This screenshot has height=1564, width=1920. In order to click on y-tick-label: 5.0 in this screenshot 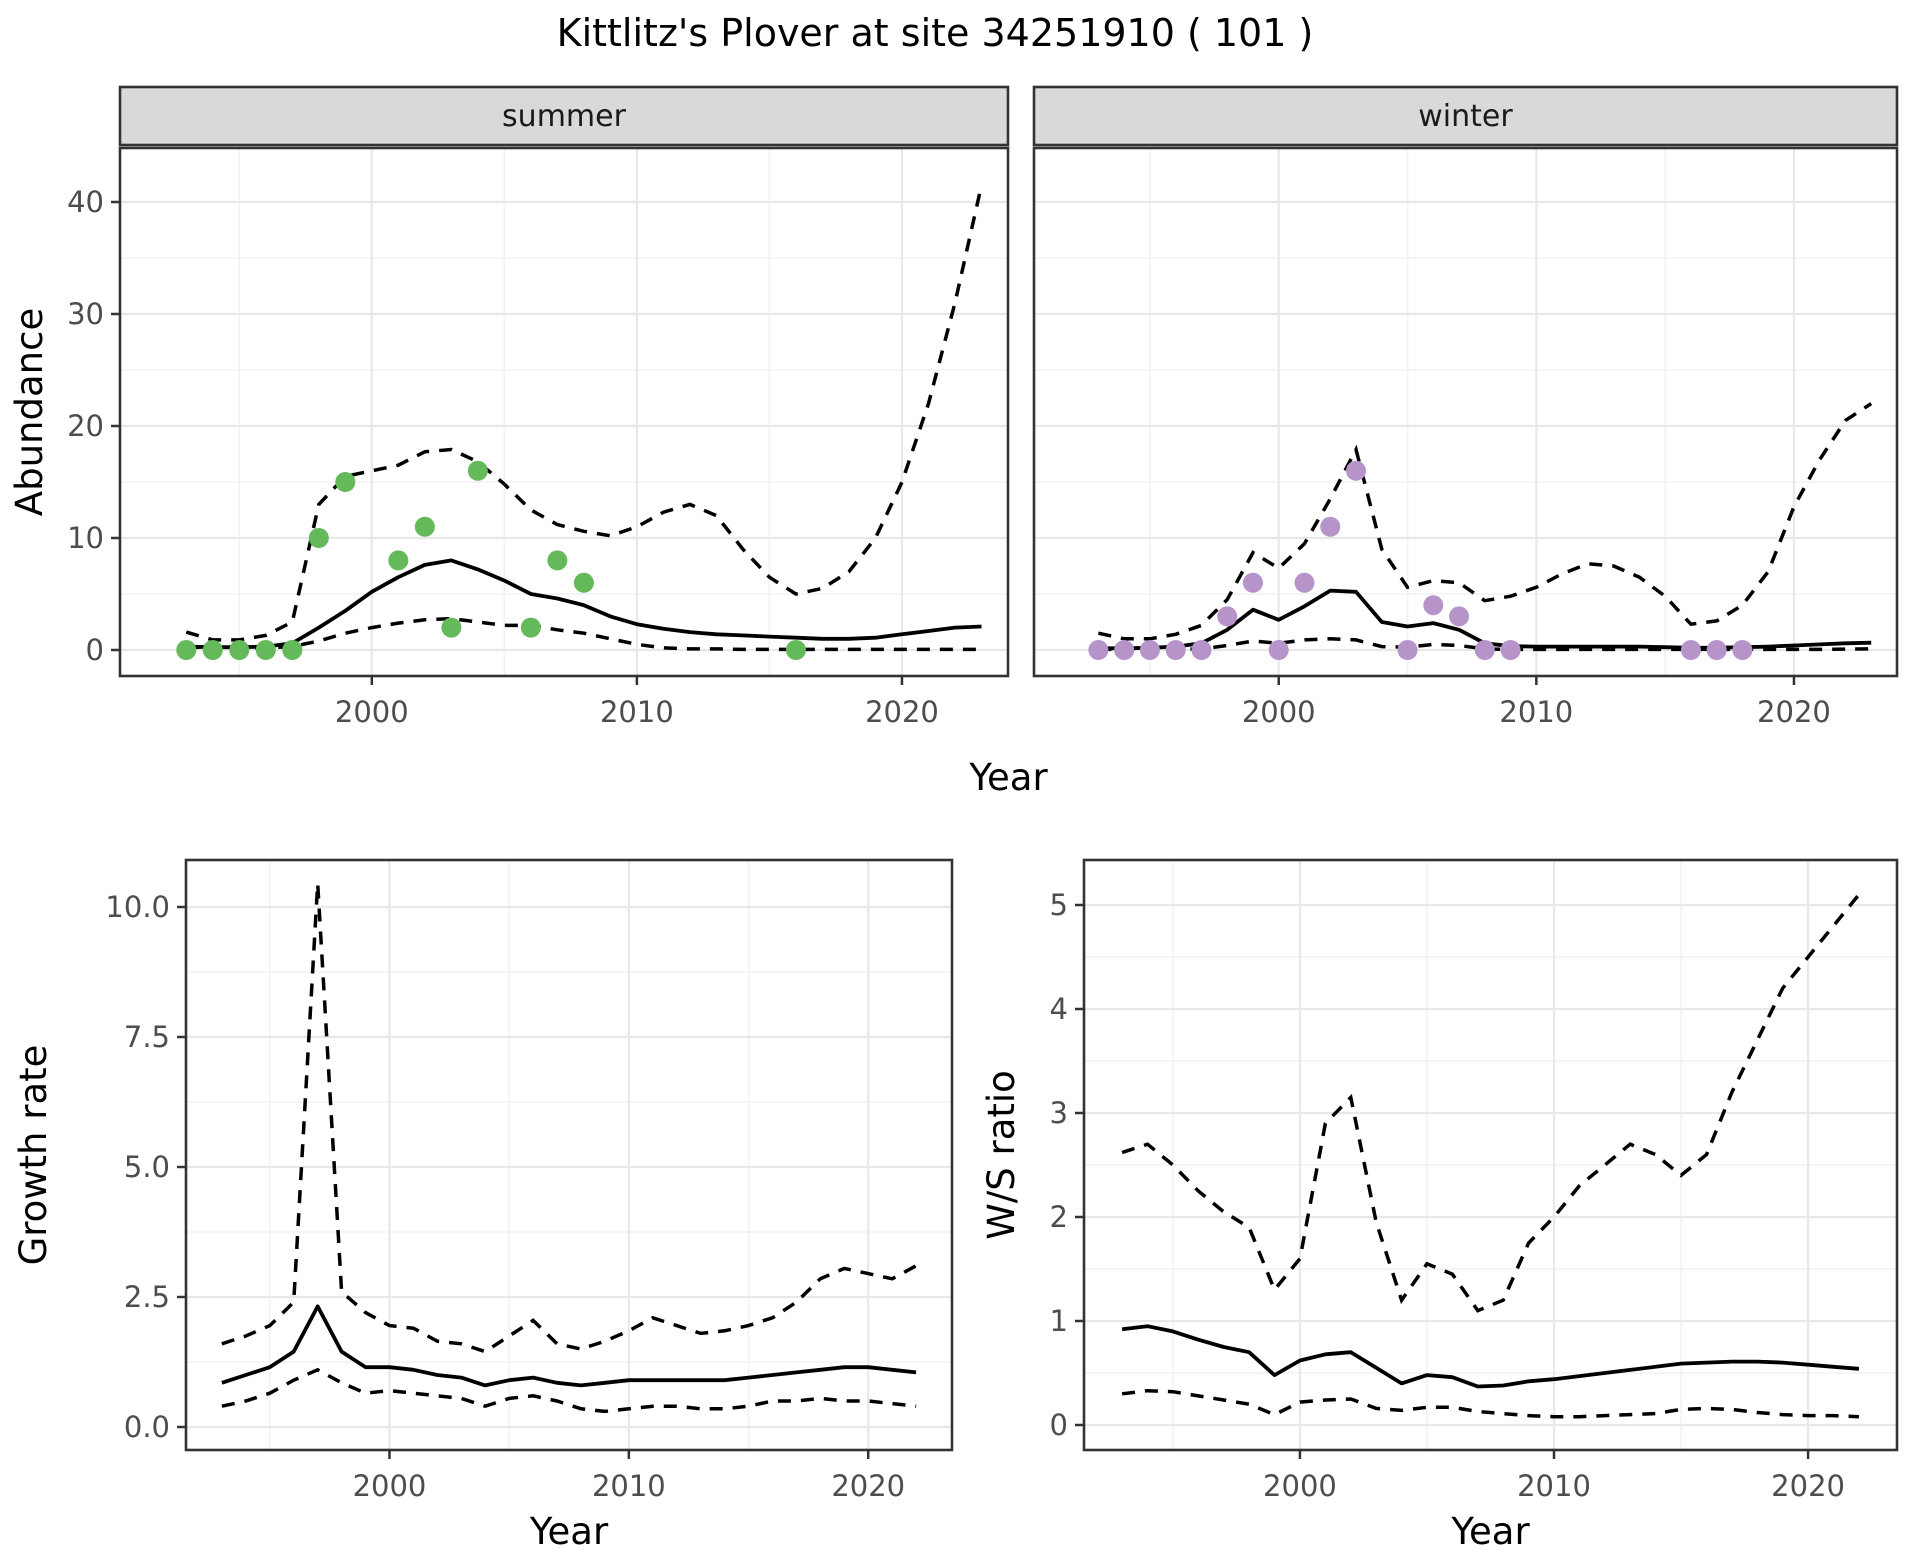, I will do `click(147, 1167)`.